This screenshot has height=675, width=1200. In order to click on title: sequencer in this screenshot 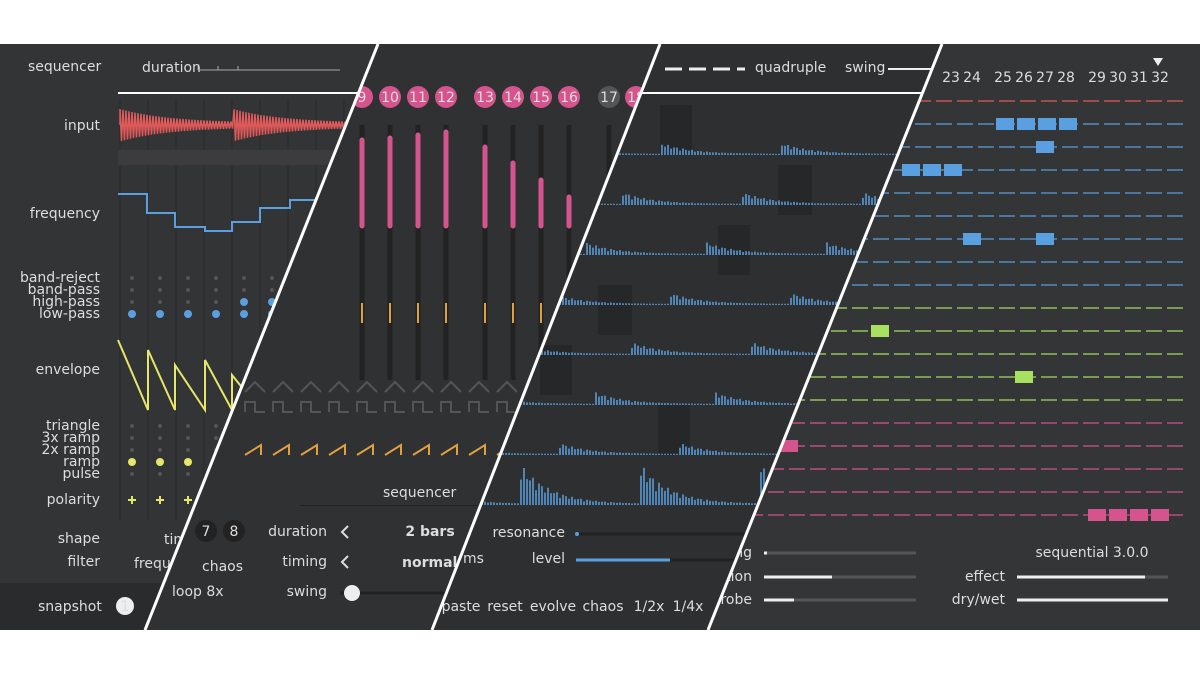, I will do `click(64, 67)`.